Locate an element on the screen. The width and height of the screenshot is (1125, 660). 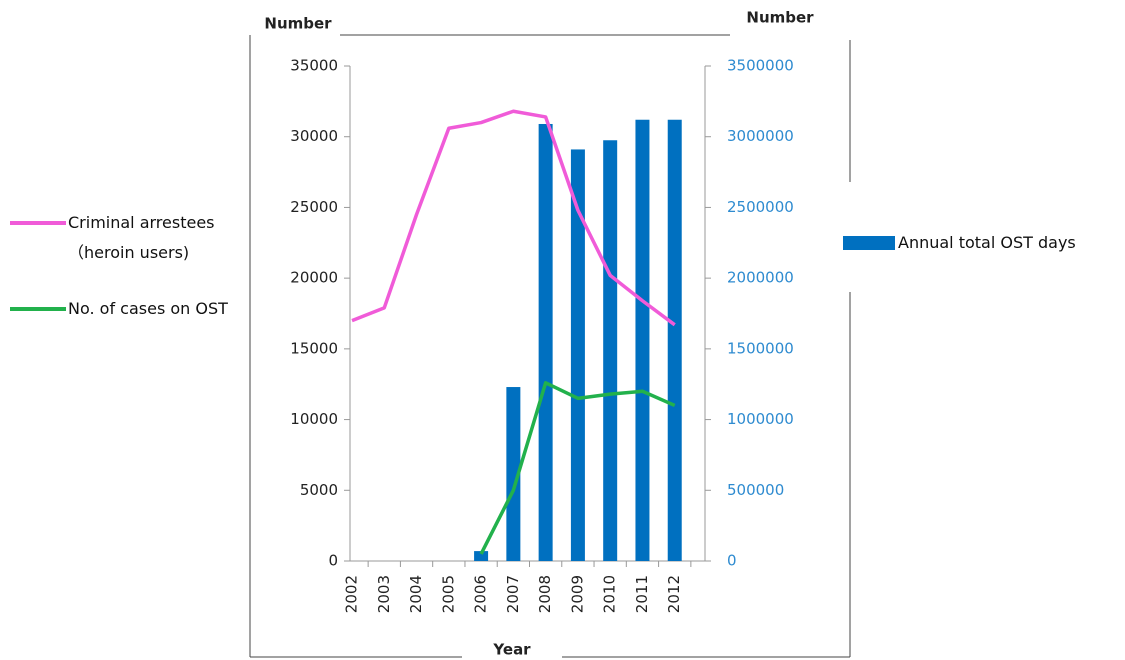
y-tick-label: 10000 is located at coordinates (314, 419).